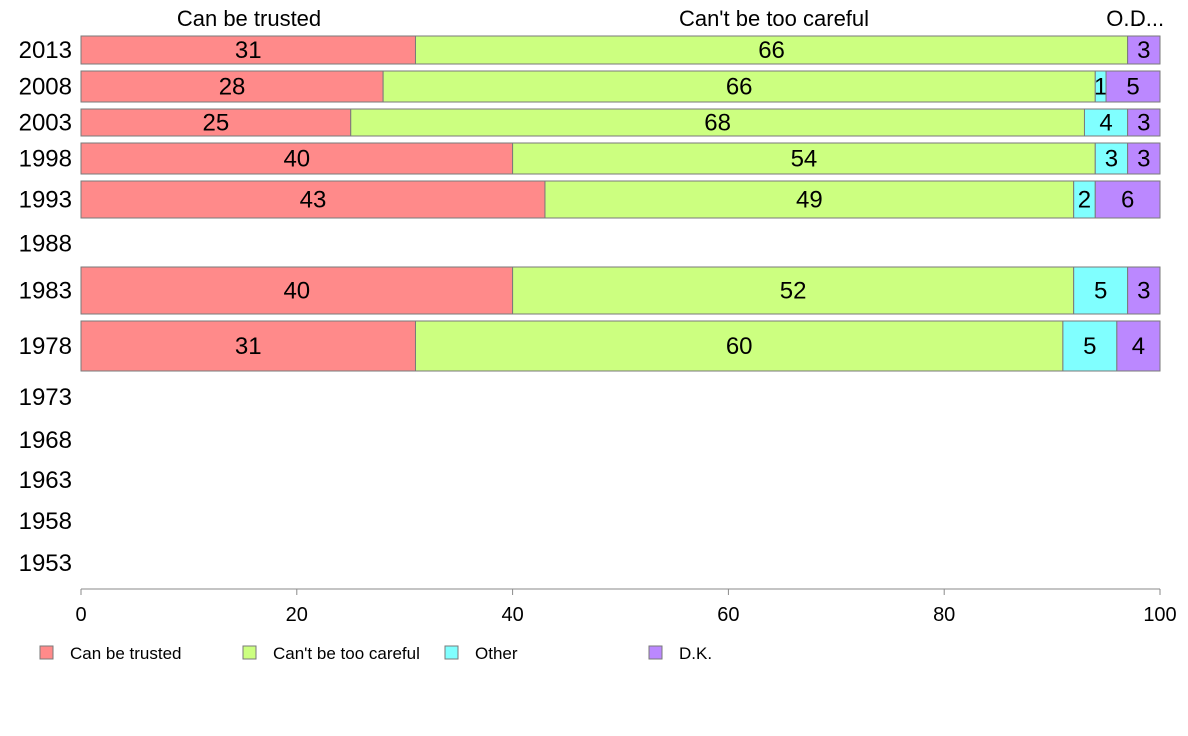 Image resolution: width=1188 pixels, height=736 pixels. What do you see at coordinates (297, 615) in the screenshot?
I see `x-tick-label-20: 20` at bounding box center [297, 615].